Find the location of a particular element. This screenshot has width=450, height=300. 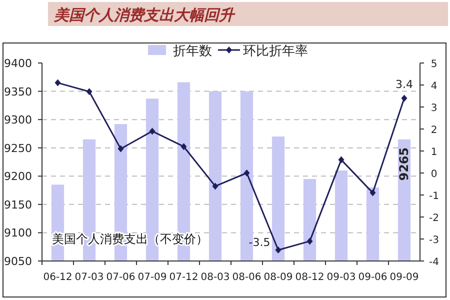

y2-tick-label: -2 is located at coordinates (434, 218).